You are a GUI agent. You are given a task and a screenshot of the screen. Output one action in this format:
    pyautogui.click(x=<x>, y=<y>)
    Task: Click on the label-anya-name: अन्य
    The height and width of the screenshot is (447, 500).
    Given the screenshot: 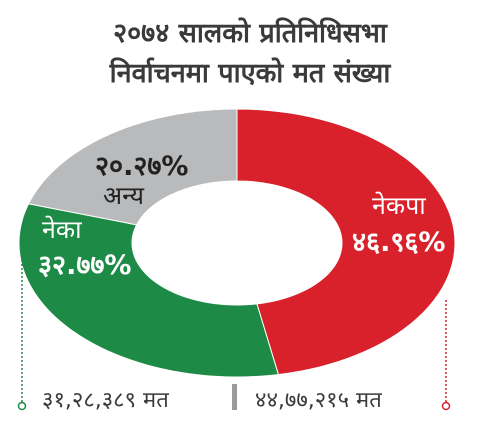 What is the action you would take?
    pyautogui.click(x=123, y=195)
    